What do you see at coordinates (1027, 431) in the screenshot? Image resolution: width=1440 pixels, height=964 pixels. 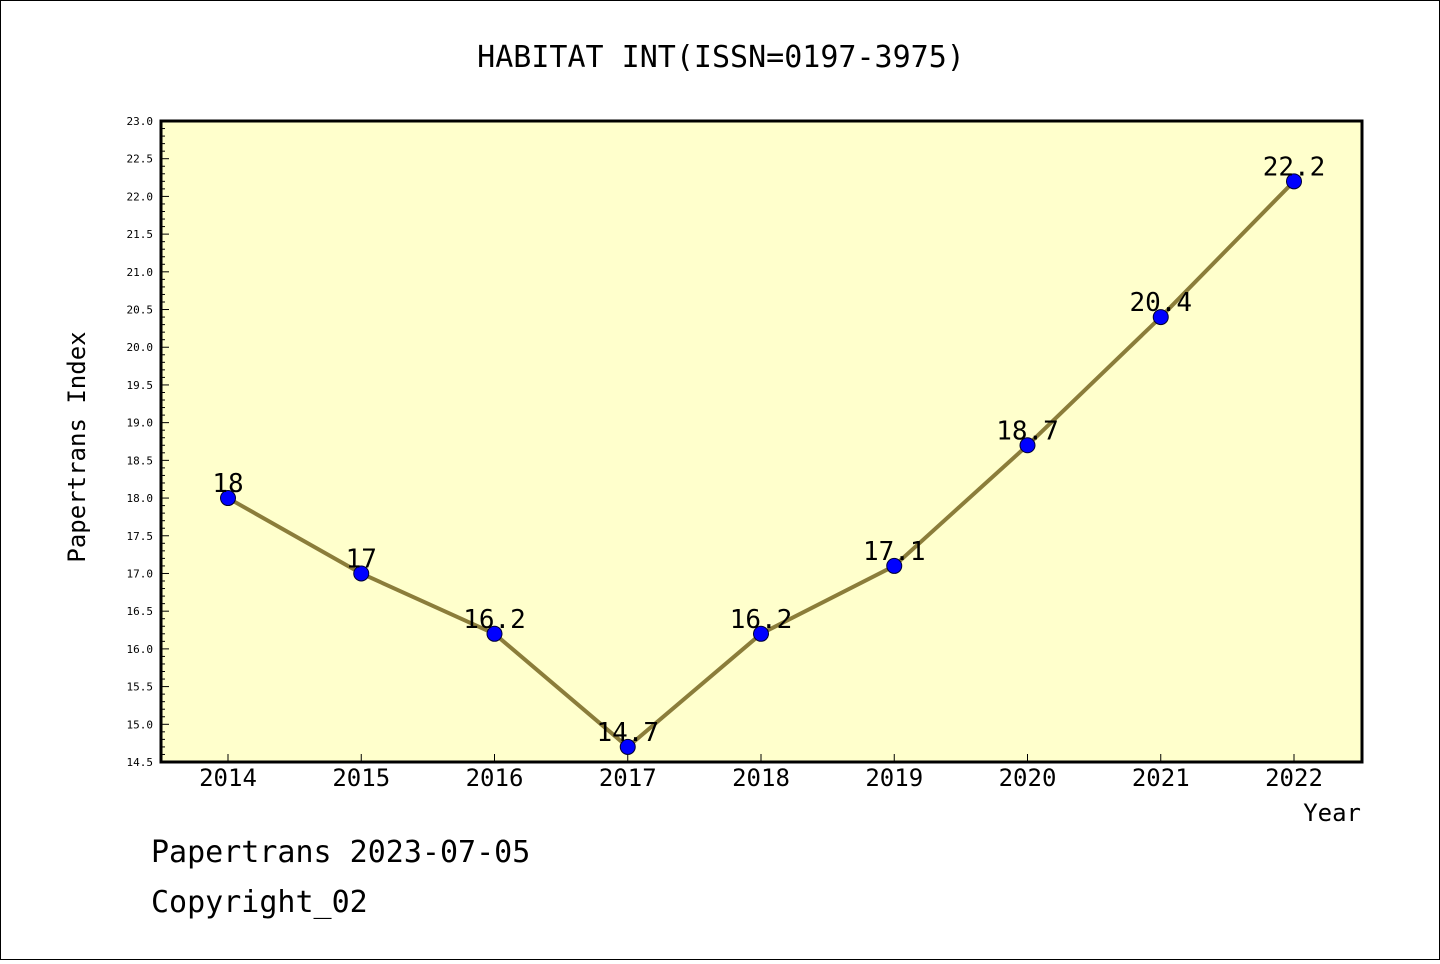 I see `data-label: 18.7` at bounding box center [1027, 431].